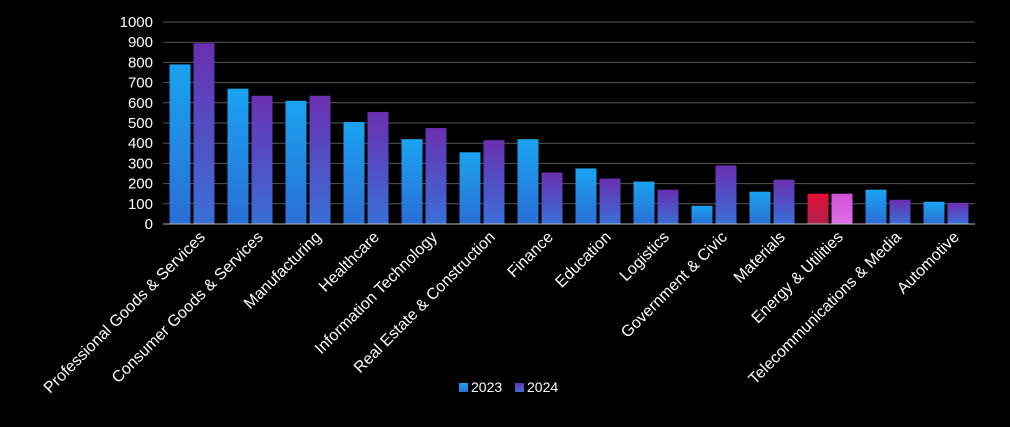 The image size is (1010, 427). I want to click on bar-2024-consumer-goods-services, so click(262, 159).